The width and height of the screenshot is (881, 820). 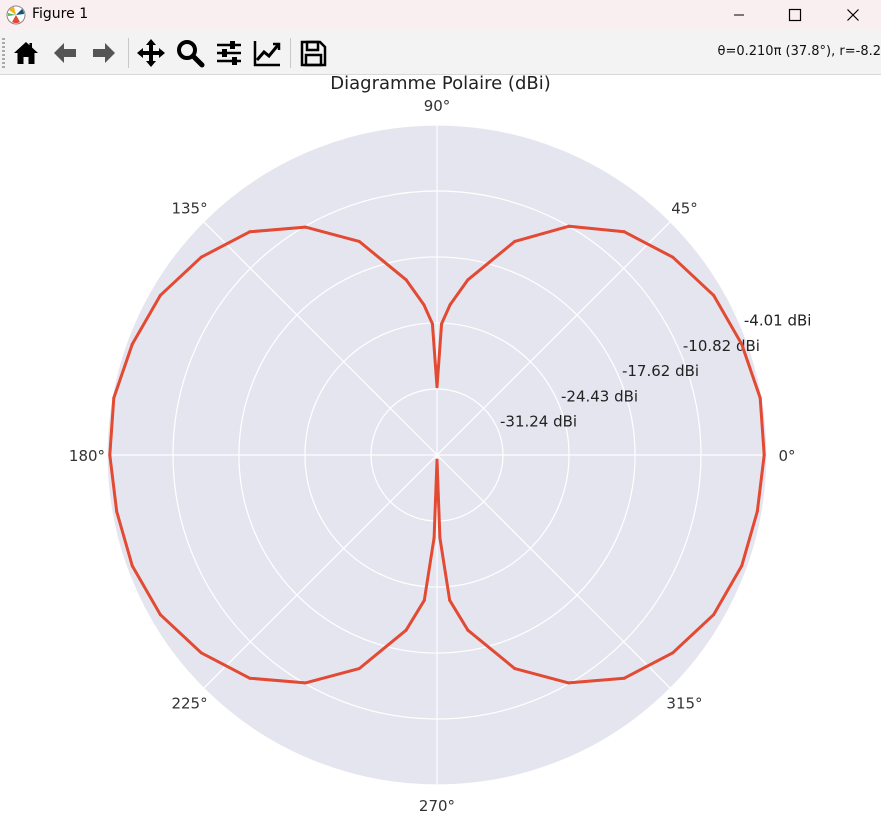 I want to click on floppy-disk-icon, so click(x=313, y=53).